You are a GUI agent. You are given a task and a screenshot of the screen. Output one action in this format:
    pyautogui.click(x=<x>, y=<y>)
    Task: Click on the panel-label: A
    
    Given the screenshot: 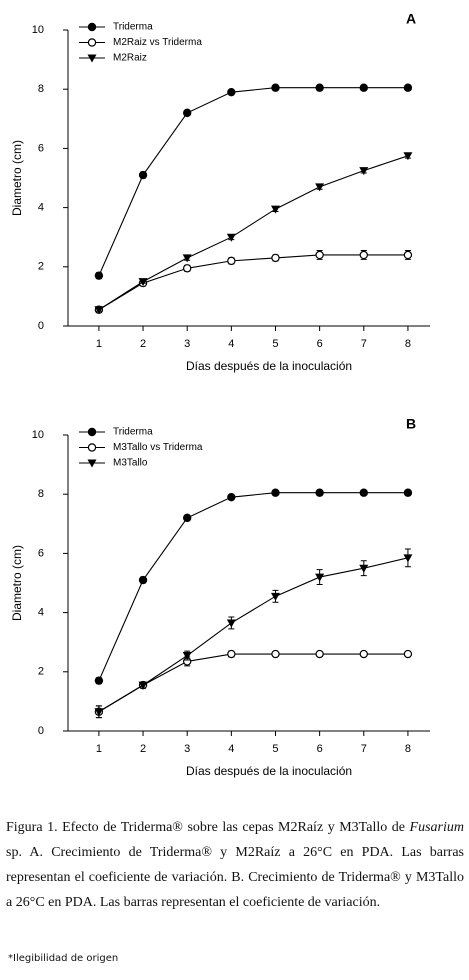 What is the action you would take?
    pyautogui.click(x=411, y=19)
    